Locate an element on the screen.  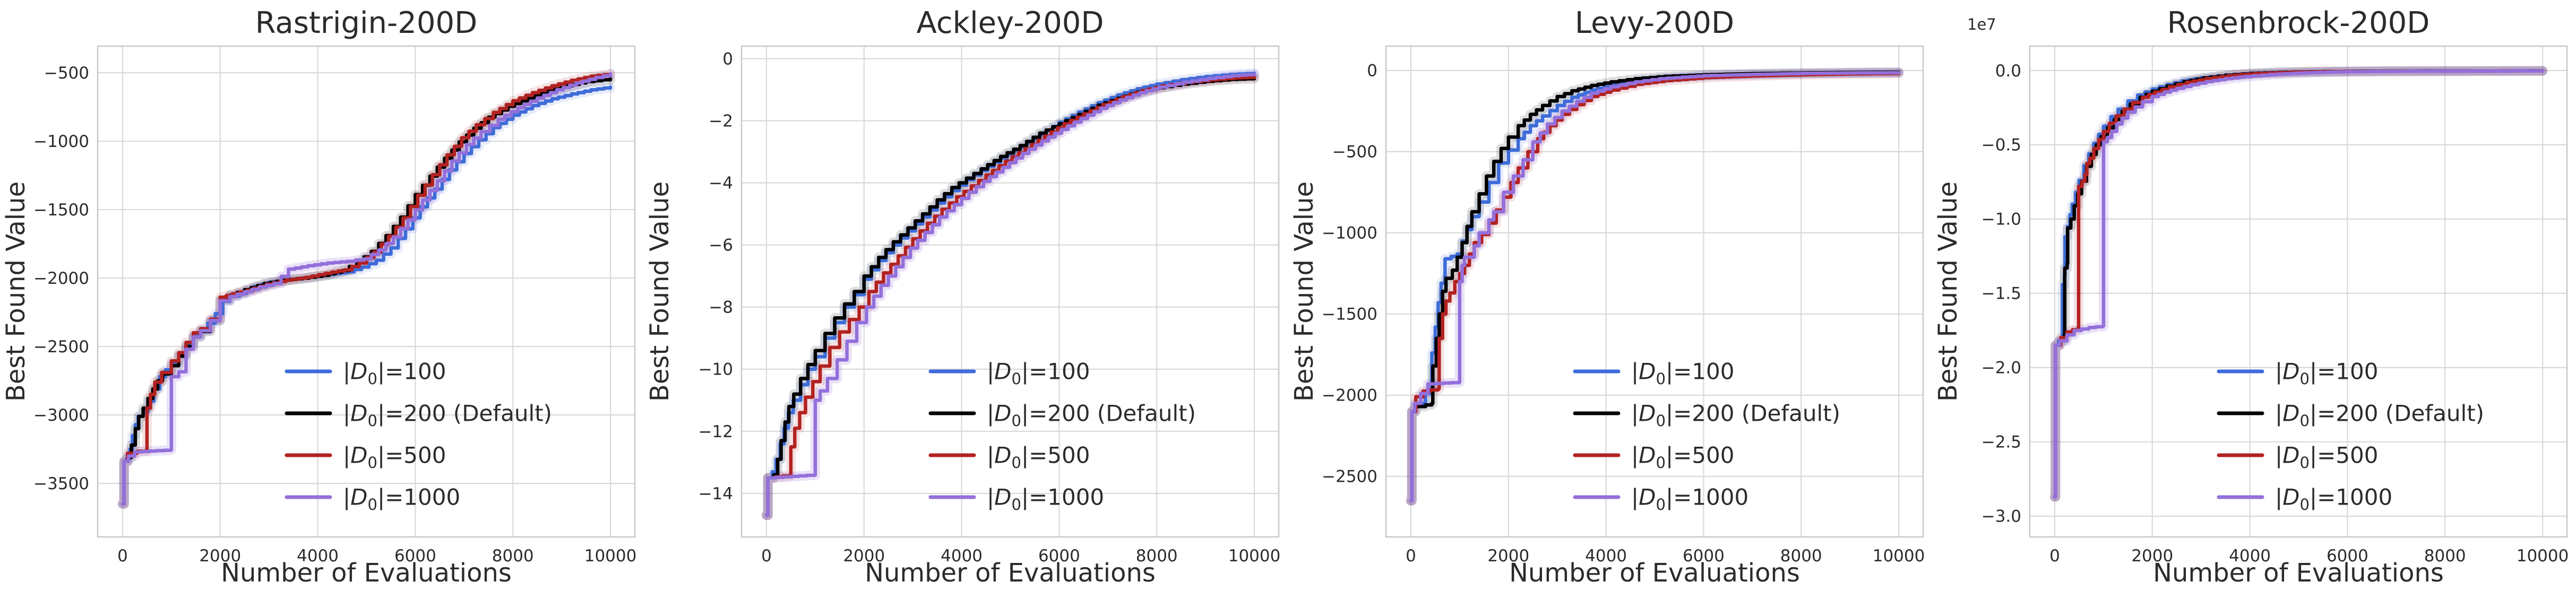
y-tick-label: −2.5 is located at coordinates (2001, 442).